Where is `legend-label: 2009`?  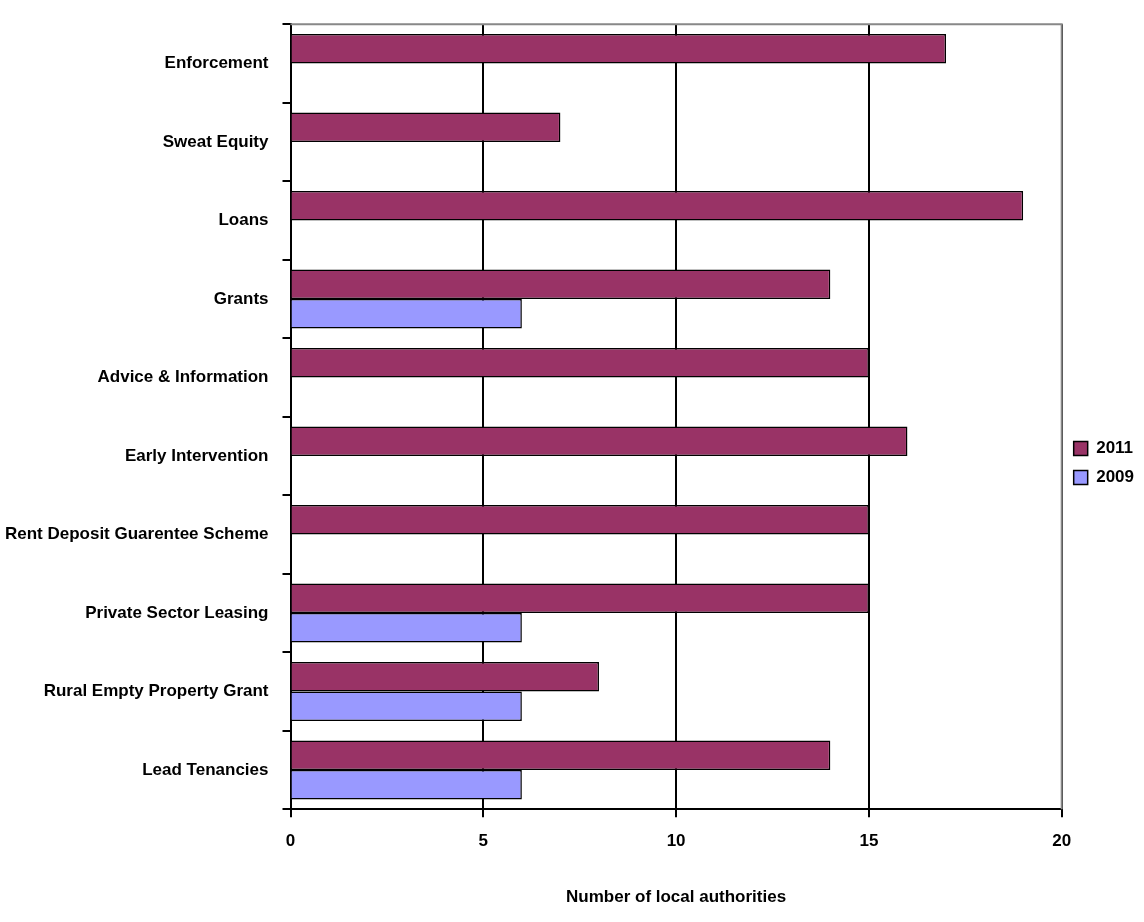 legend-label: 2009 is located at coordinates (1115, 477).